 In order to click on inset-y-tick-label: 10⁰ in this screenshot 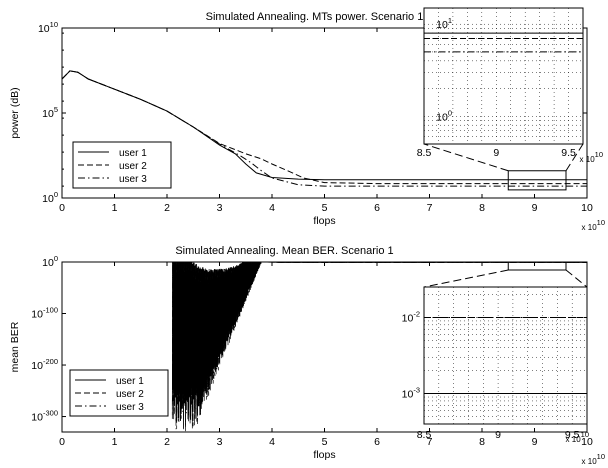, I will do `click(444, 115)`.